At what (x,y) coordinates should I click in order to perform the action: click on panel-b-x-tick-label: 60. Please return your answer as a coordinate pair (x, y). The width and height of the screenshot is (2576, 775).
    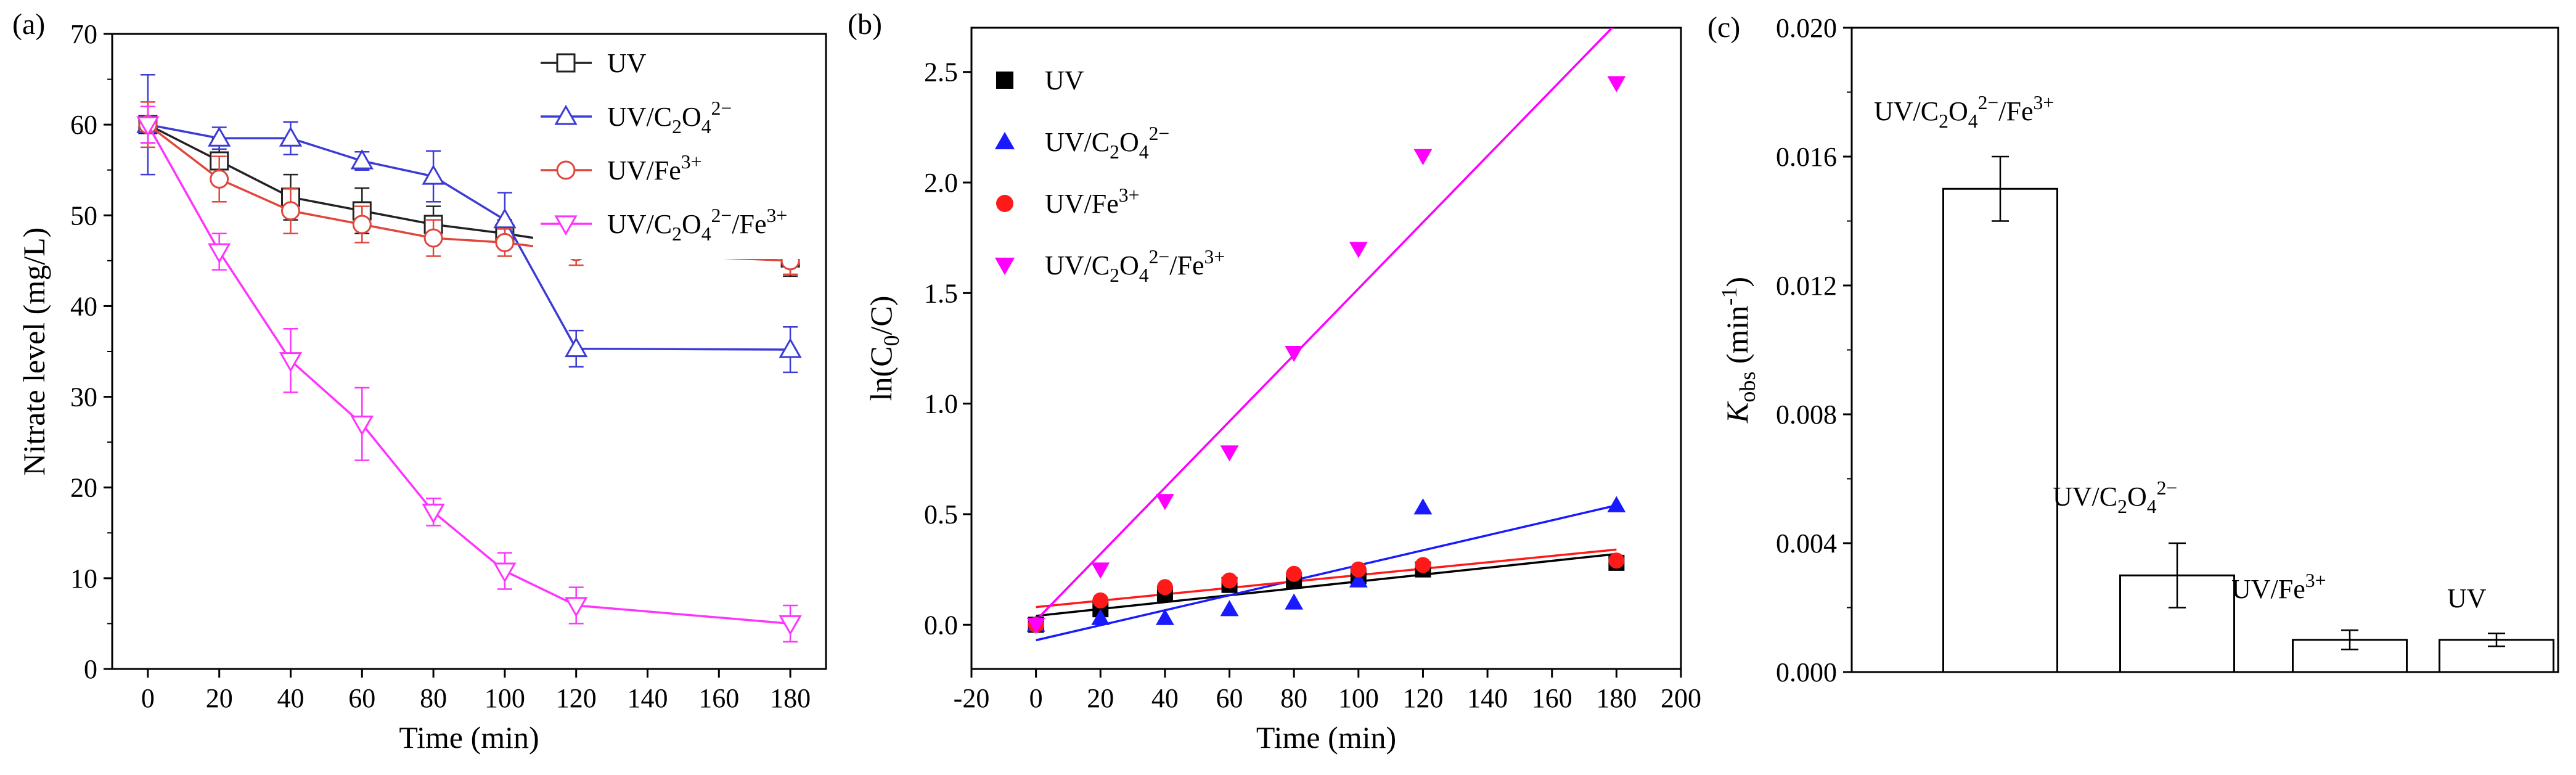
    Looking at the image, I should click on (1229, 698).